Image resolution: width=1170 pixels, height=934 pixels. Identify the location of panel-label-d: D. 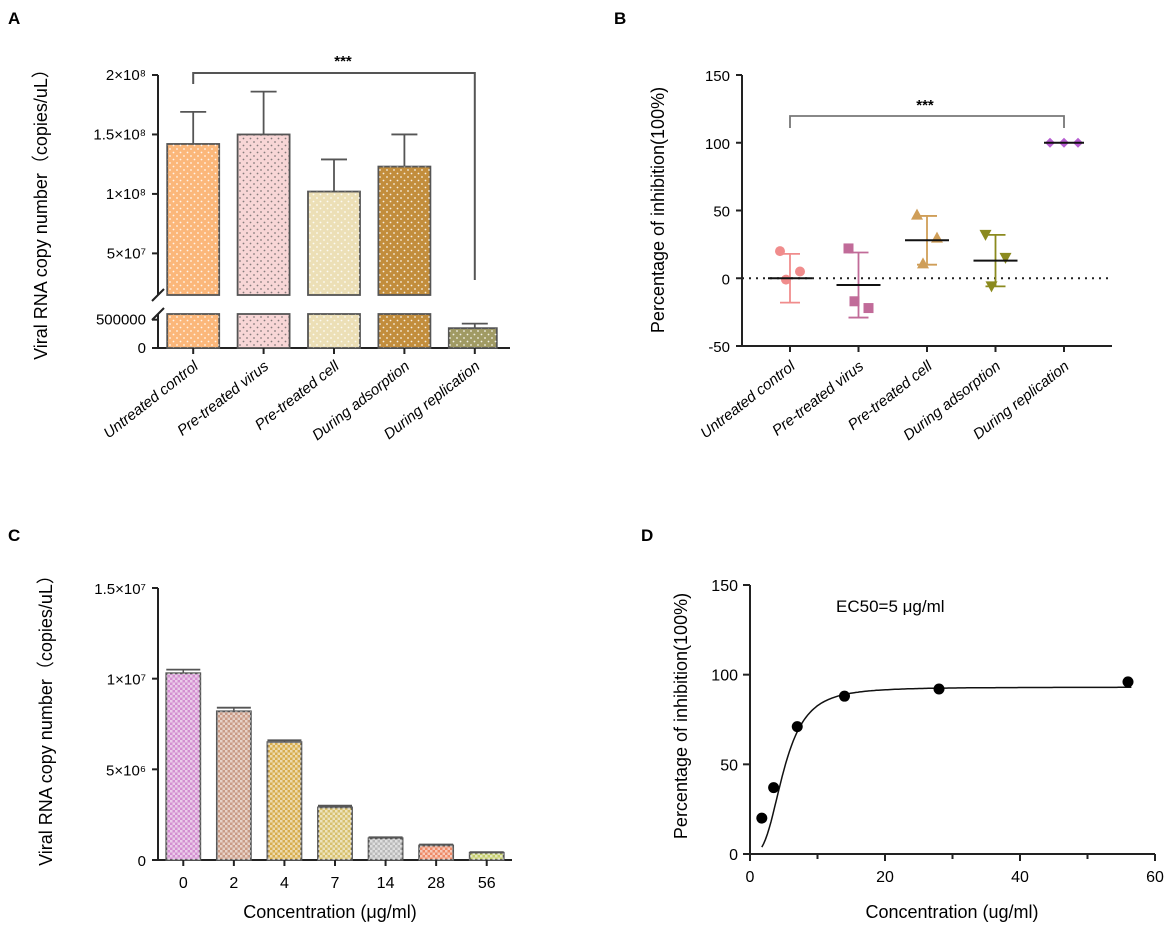
(647, 535).